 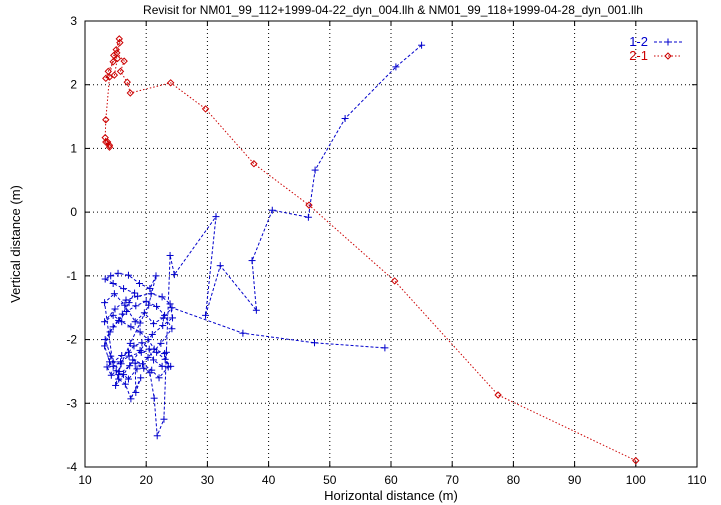 What do you see at coordinates (269, 480) in the screenshot?
I see `x-tick-label: 40` at bounding box center [269, 480].